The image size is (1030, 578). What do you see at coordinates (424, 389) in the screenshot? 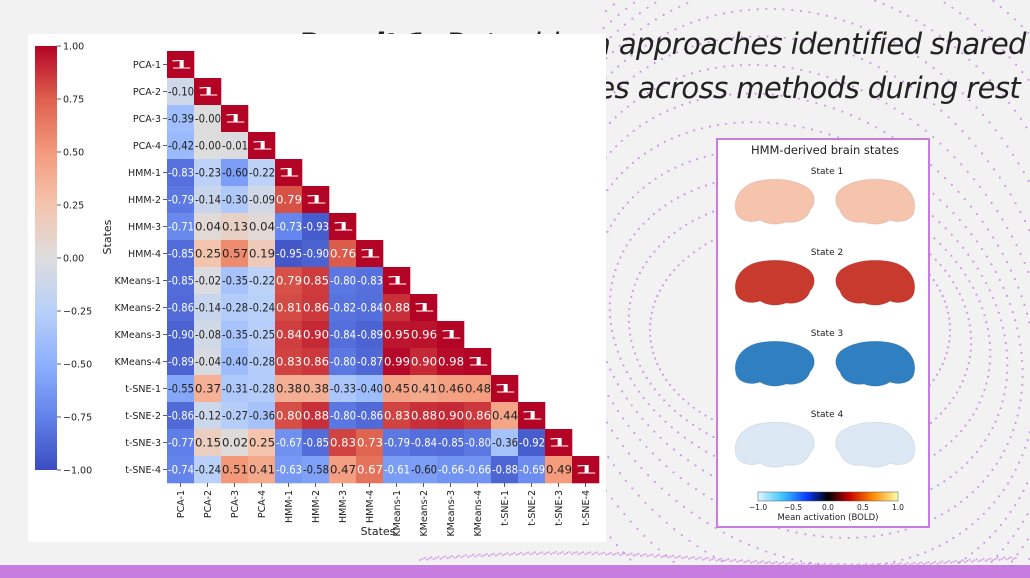
I see `heatmap-cell-value: 0.41` at bounding box center [424, 389].